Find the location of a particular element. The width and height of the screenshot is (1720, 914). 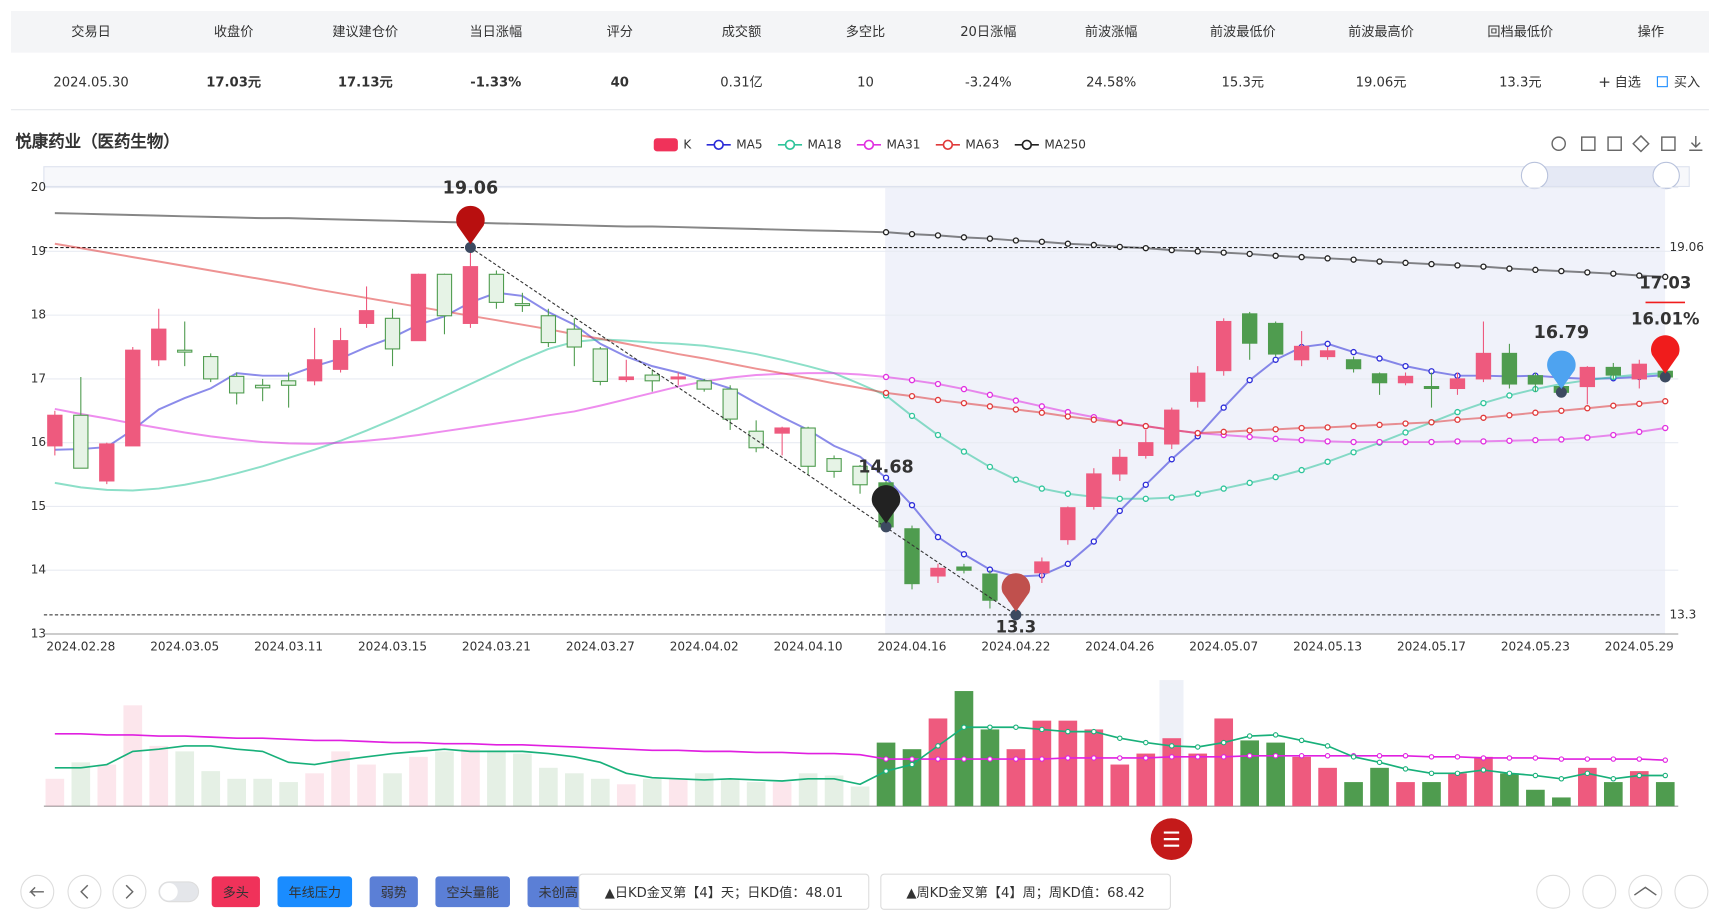

action-buy: 买入 is located at coordinates (1687, 82).